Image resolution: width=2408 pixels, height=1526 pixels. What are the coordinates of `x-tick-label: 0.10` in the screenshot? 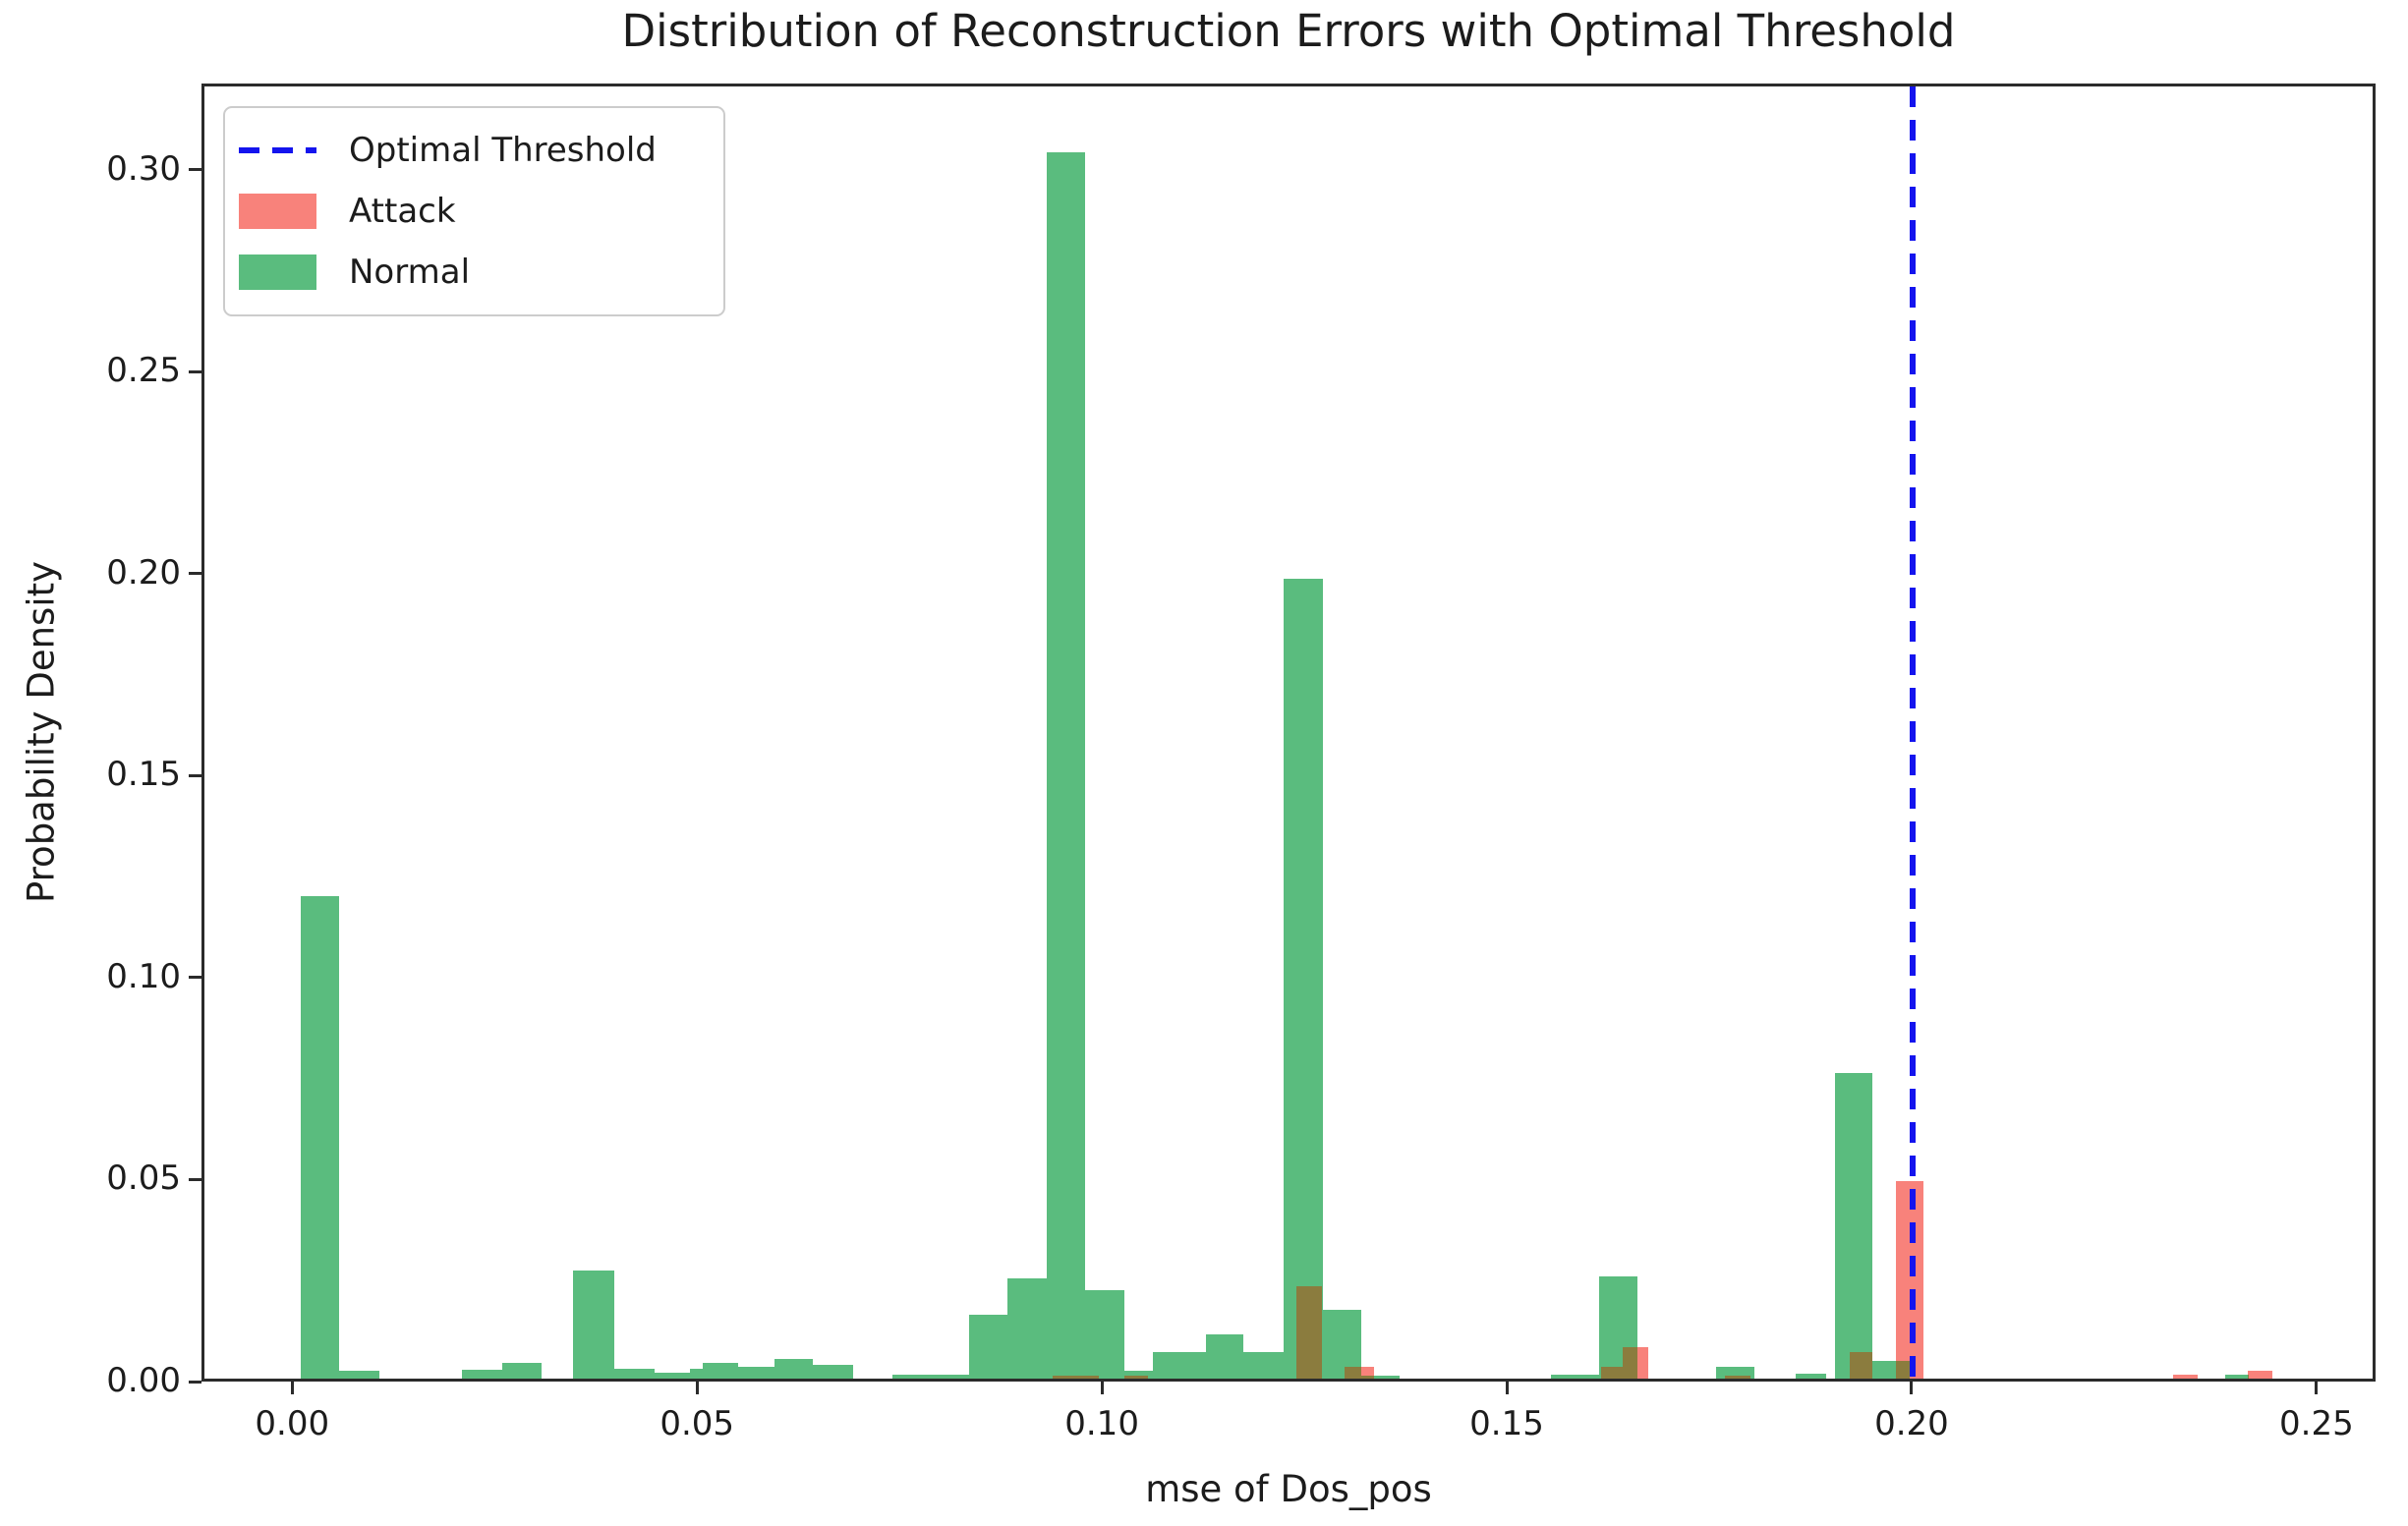 It's located at (1101, 1424).